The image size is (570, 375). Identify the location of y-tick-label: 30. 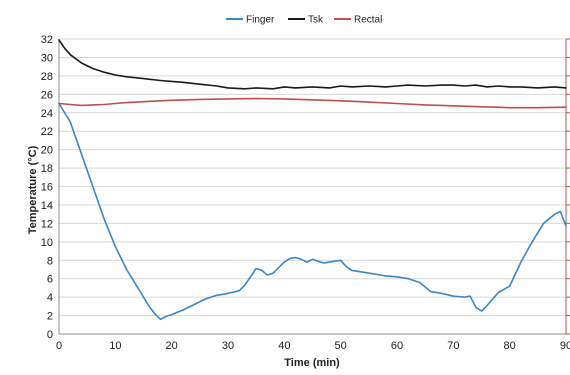
(47, 58).